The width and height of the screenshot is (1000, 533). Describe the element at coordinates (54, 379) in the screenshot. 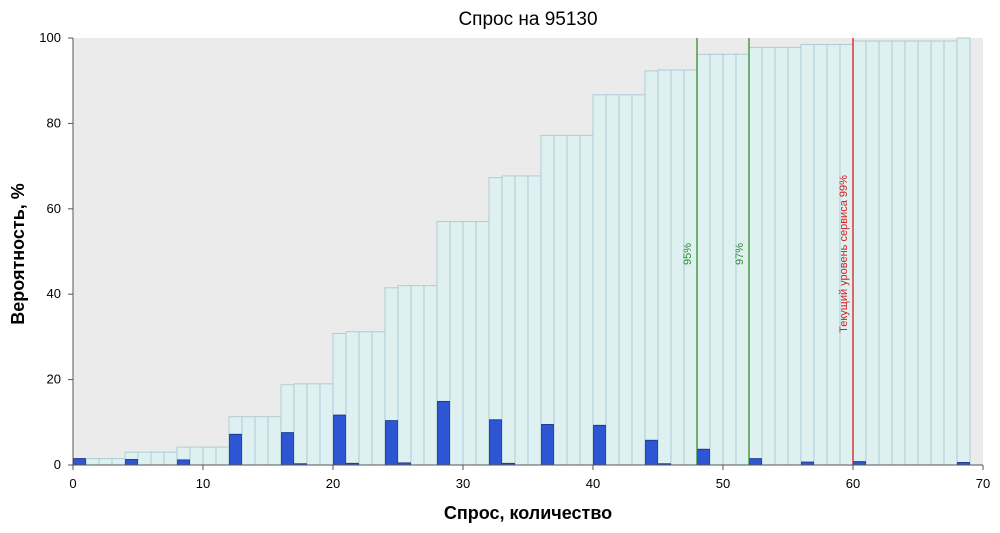

I see `y-tick-label: 20` at that location.